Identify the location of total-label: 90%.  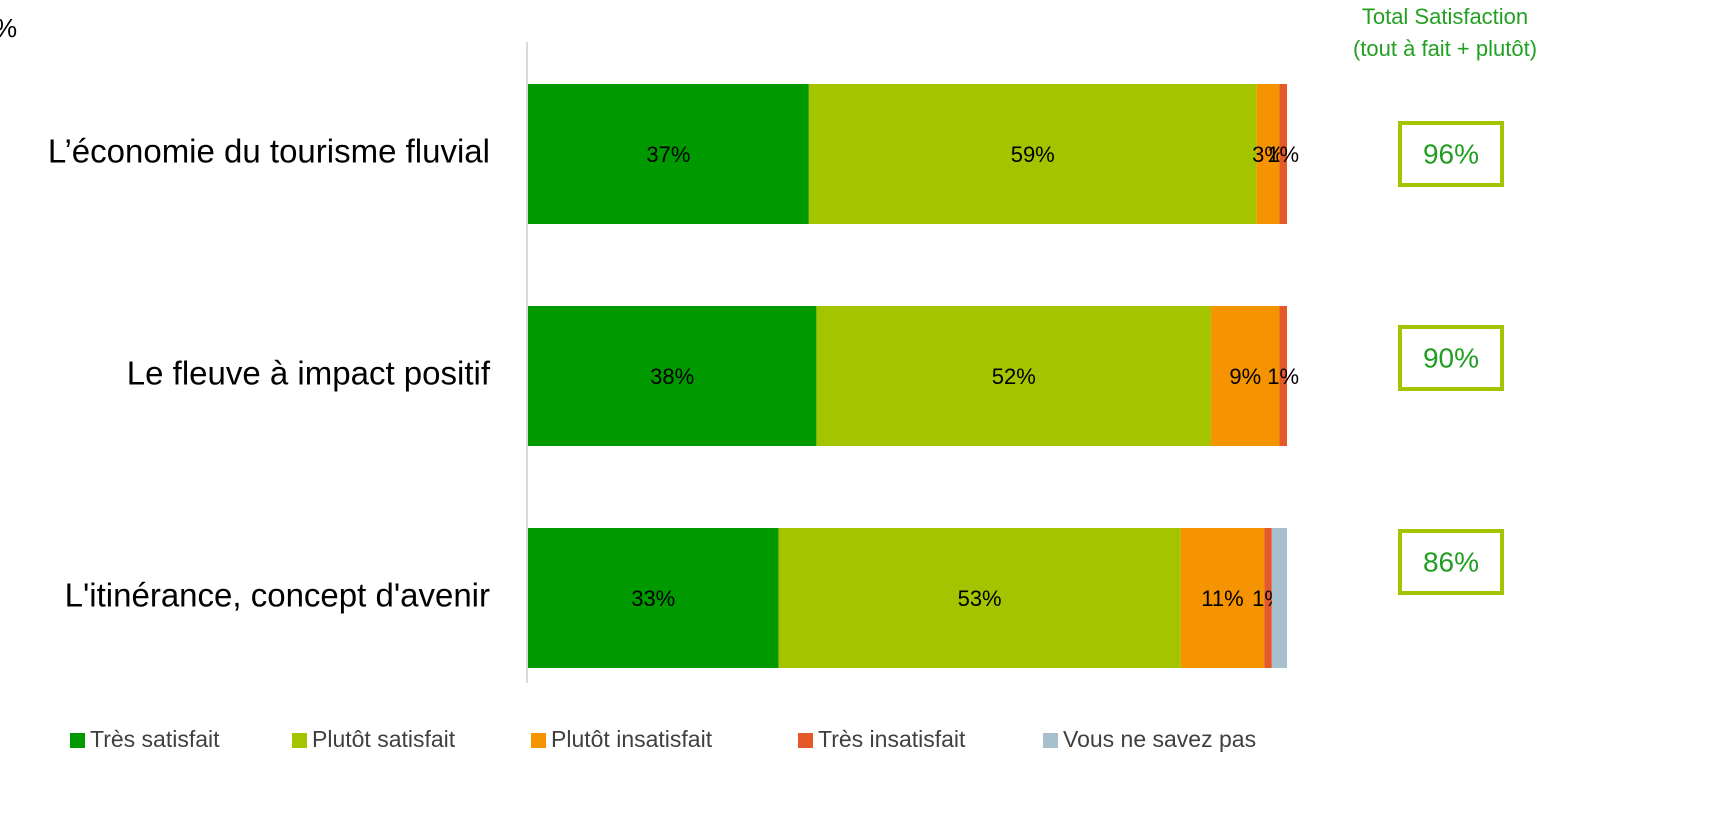
(1451, 357).